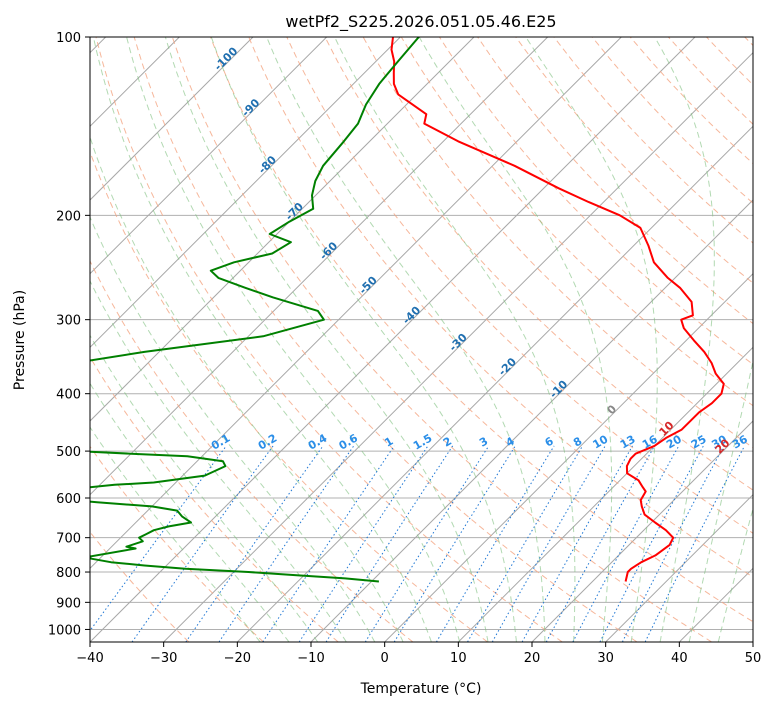 This screenshot has height=712, width=775. What do you see at coordinates (420, 22) in the screenshot?
I see `chart-title: wetPf2_S225.2026.051.05.46.E25` at bounding box center [420, 22].